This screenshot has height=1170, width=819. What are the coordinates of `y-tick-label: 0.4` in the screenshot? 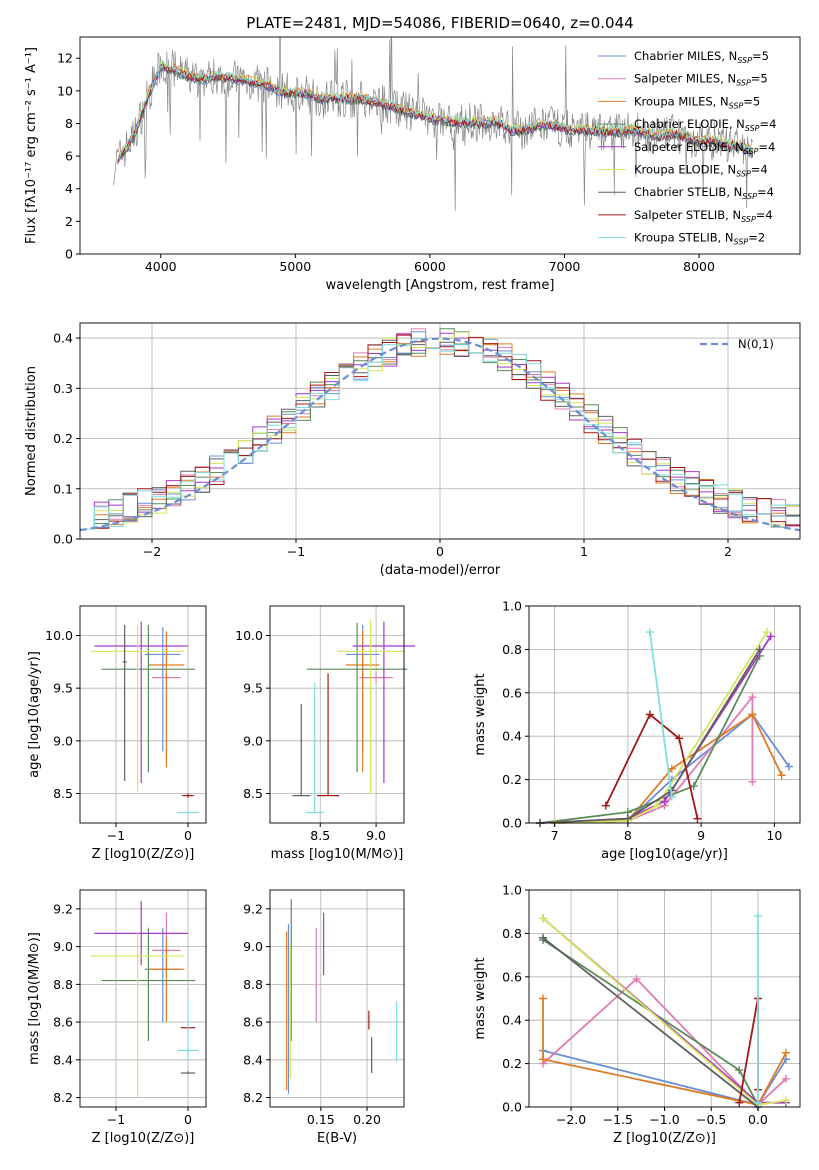 It's located at (63, 338).